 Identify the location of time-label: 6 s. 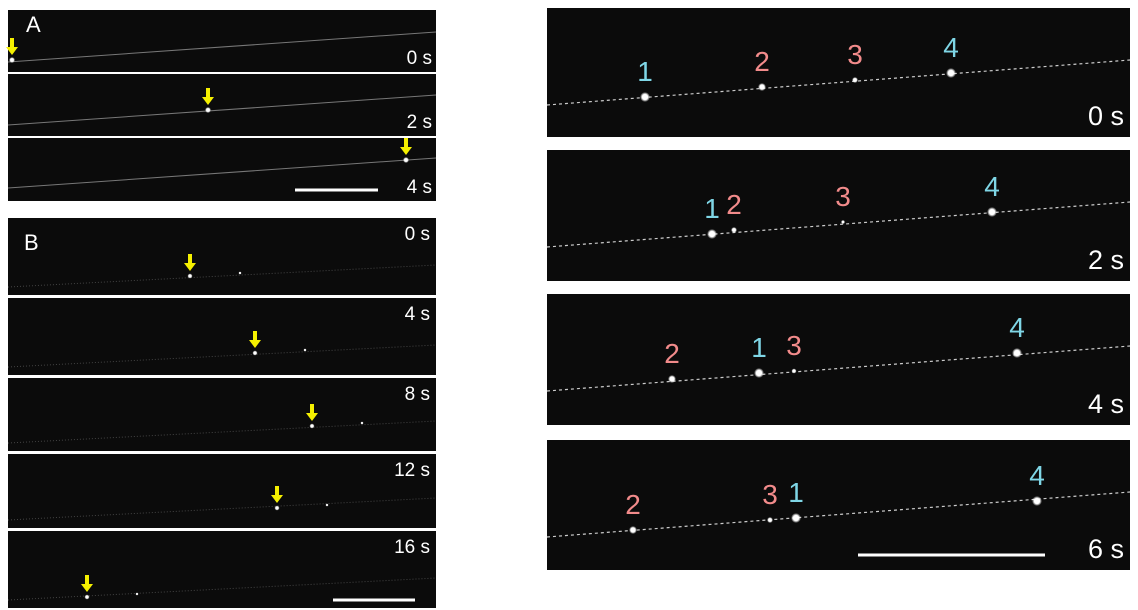
(1106, 549).